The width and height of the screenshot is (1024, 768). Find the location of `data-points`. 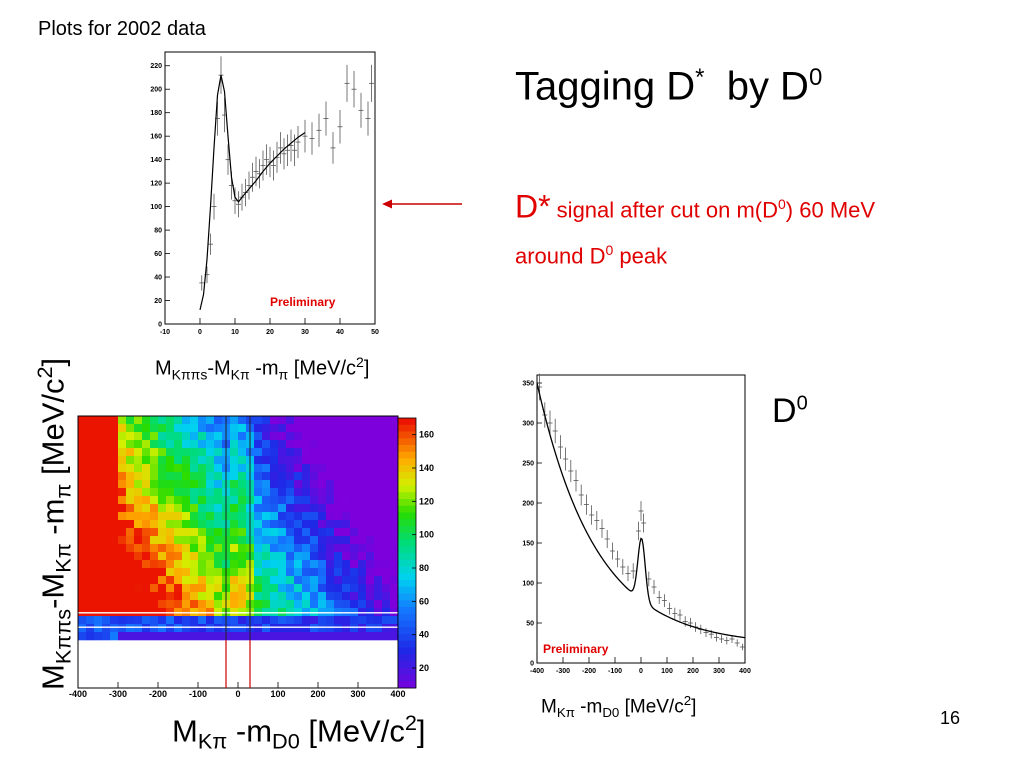

data-points is located at coordinates (286, 173).